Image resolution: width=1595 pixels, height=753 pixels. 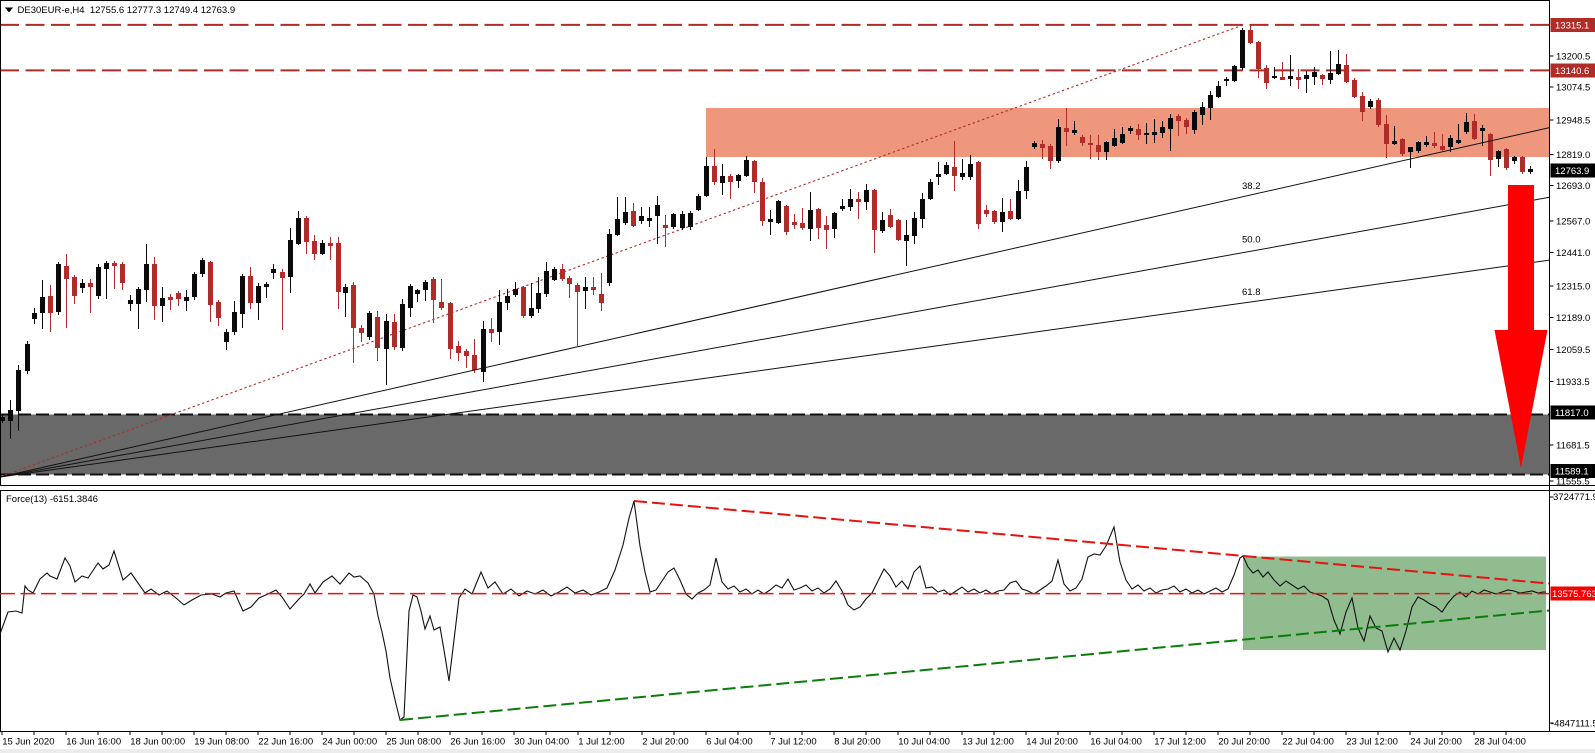 I want to click on svg-text: 12567.0, so click(x=1573, y=221).